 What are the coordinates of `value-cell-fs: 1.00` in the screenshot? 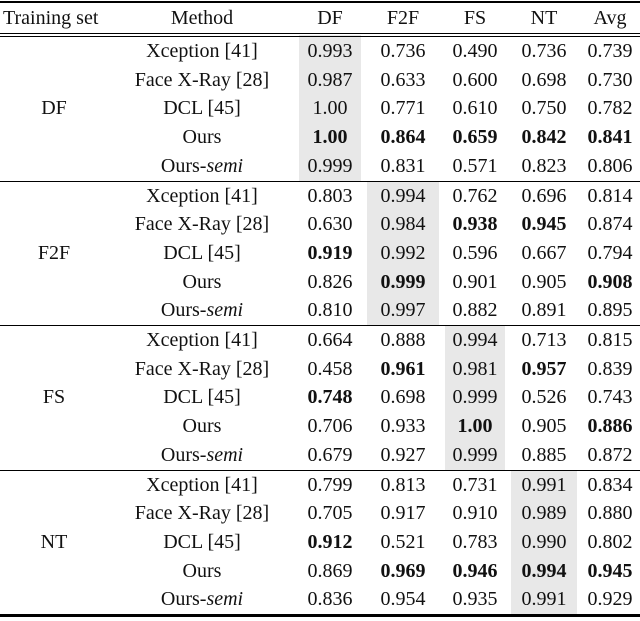 It's located at (475, 426).